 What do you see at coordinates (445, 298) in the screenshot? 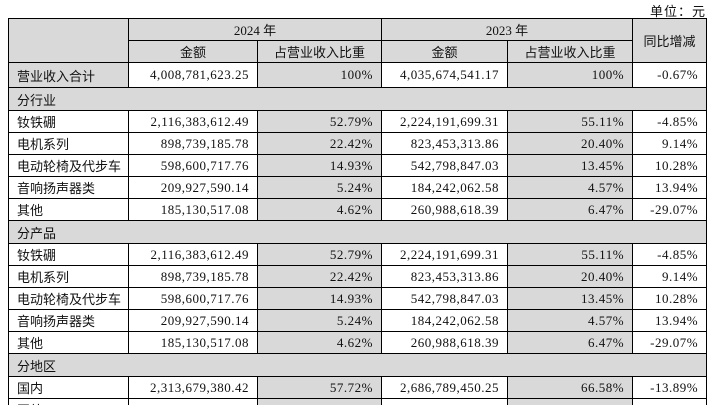
I see `amount-2023: 542,798,847.03` at bounding box center [445, 298].